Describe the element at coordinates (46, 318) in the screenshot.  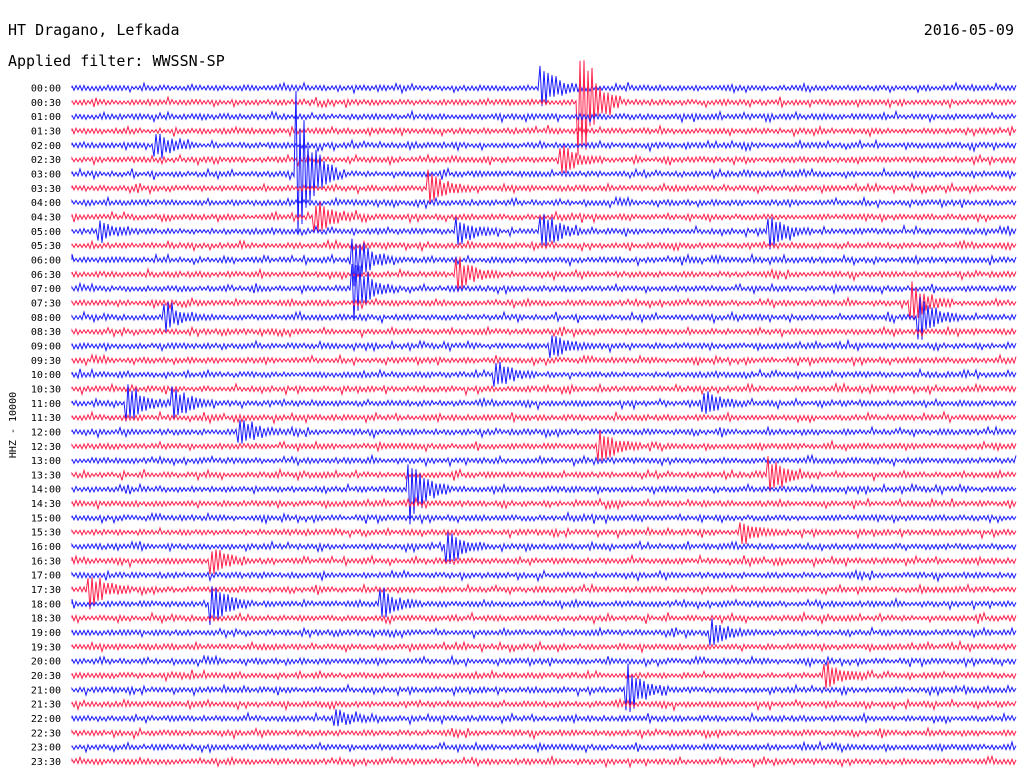
I see `tick-label: 08:00` at that location.